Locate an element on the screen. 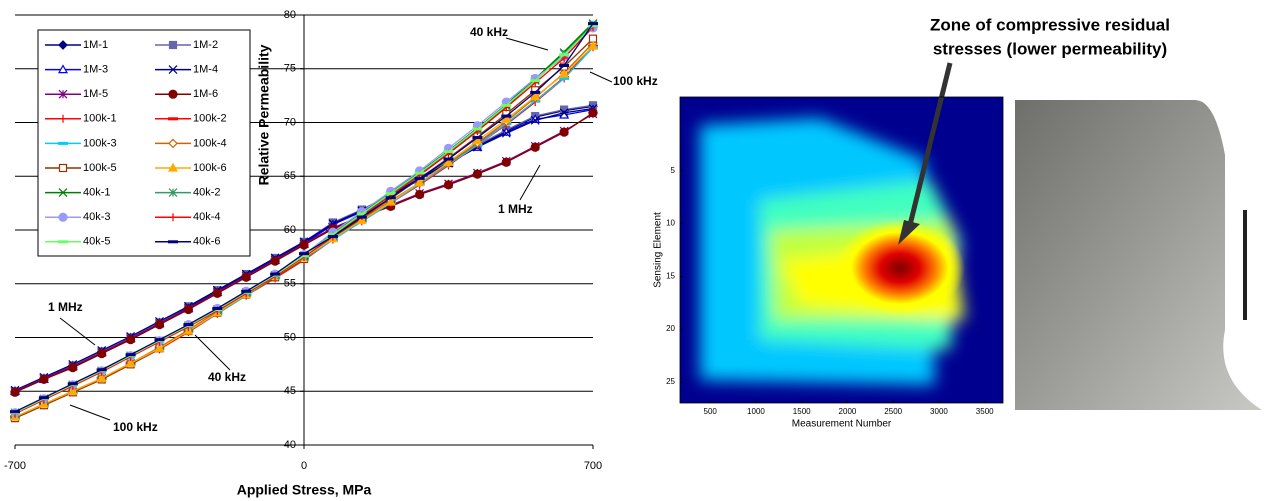  x-tick-label: 3000 is located at coordinates (939, 411).